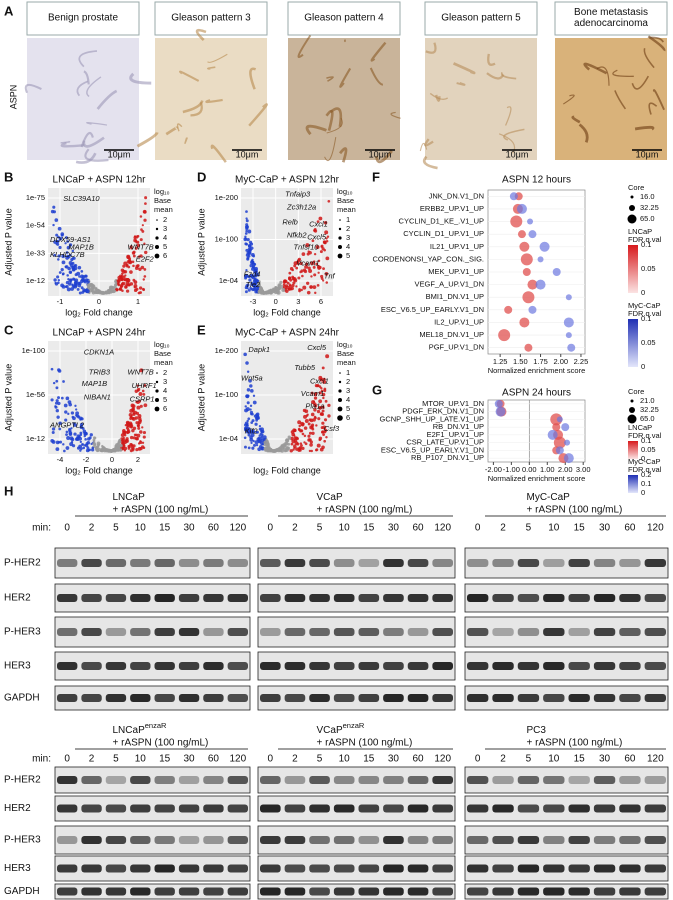 The width and height of the screenshot is (673, 900). What do you see at coordinates (295, 528) in the screenshot?
I see `time-label: 2` at bounding box center [295, 528].